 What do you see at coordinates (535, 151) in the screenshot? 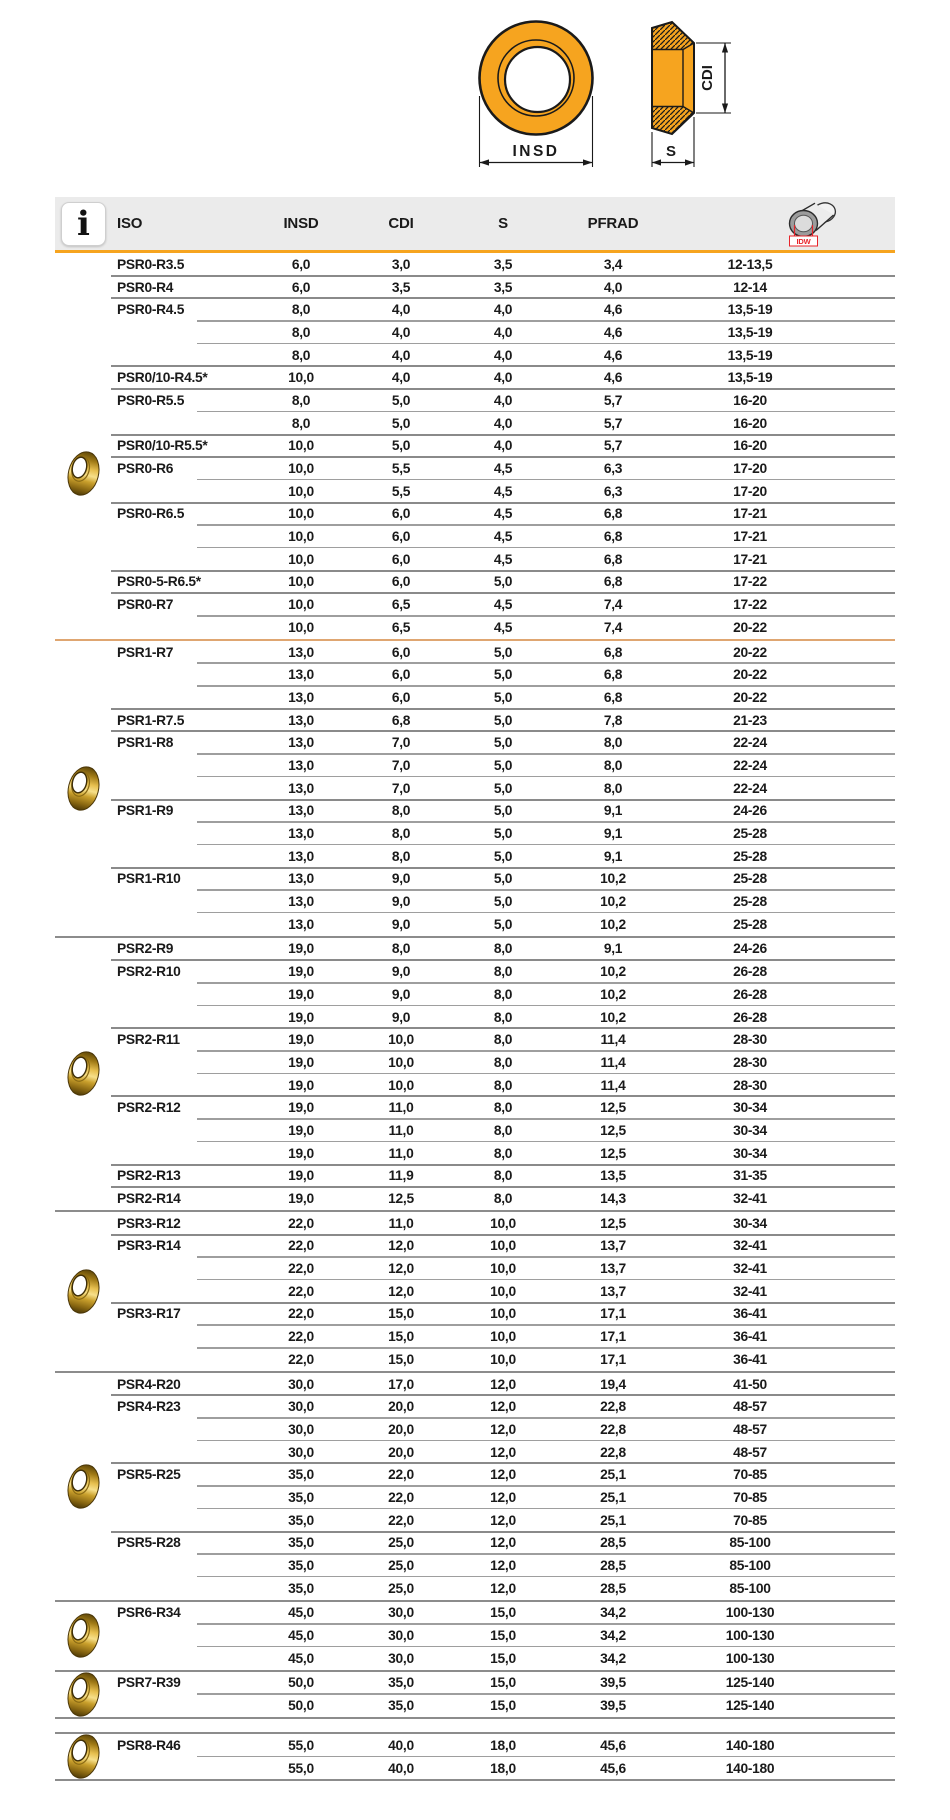
I see `insd-dimension-label: INSD` at bounding box center [535, 151].